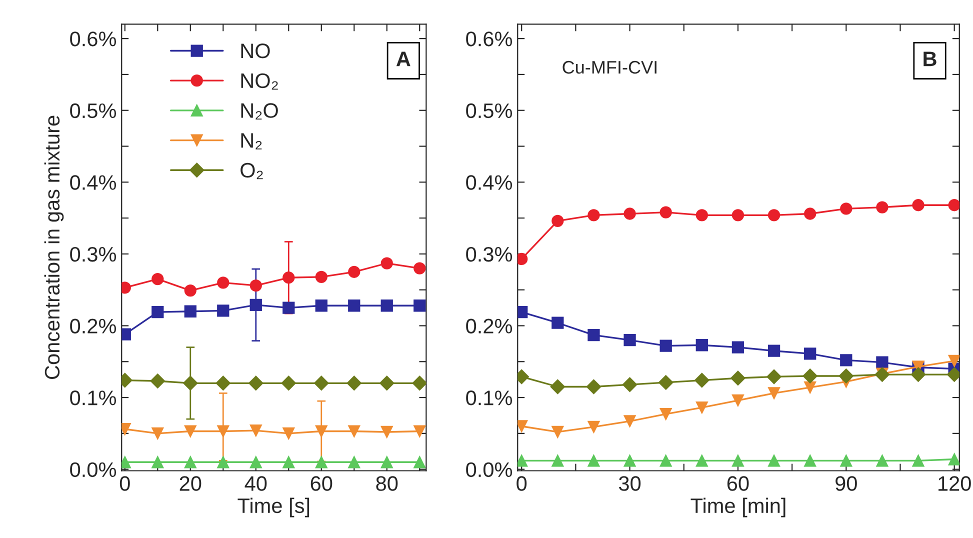  I want to click on x-tick-label: 30, so click(629, 483).